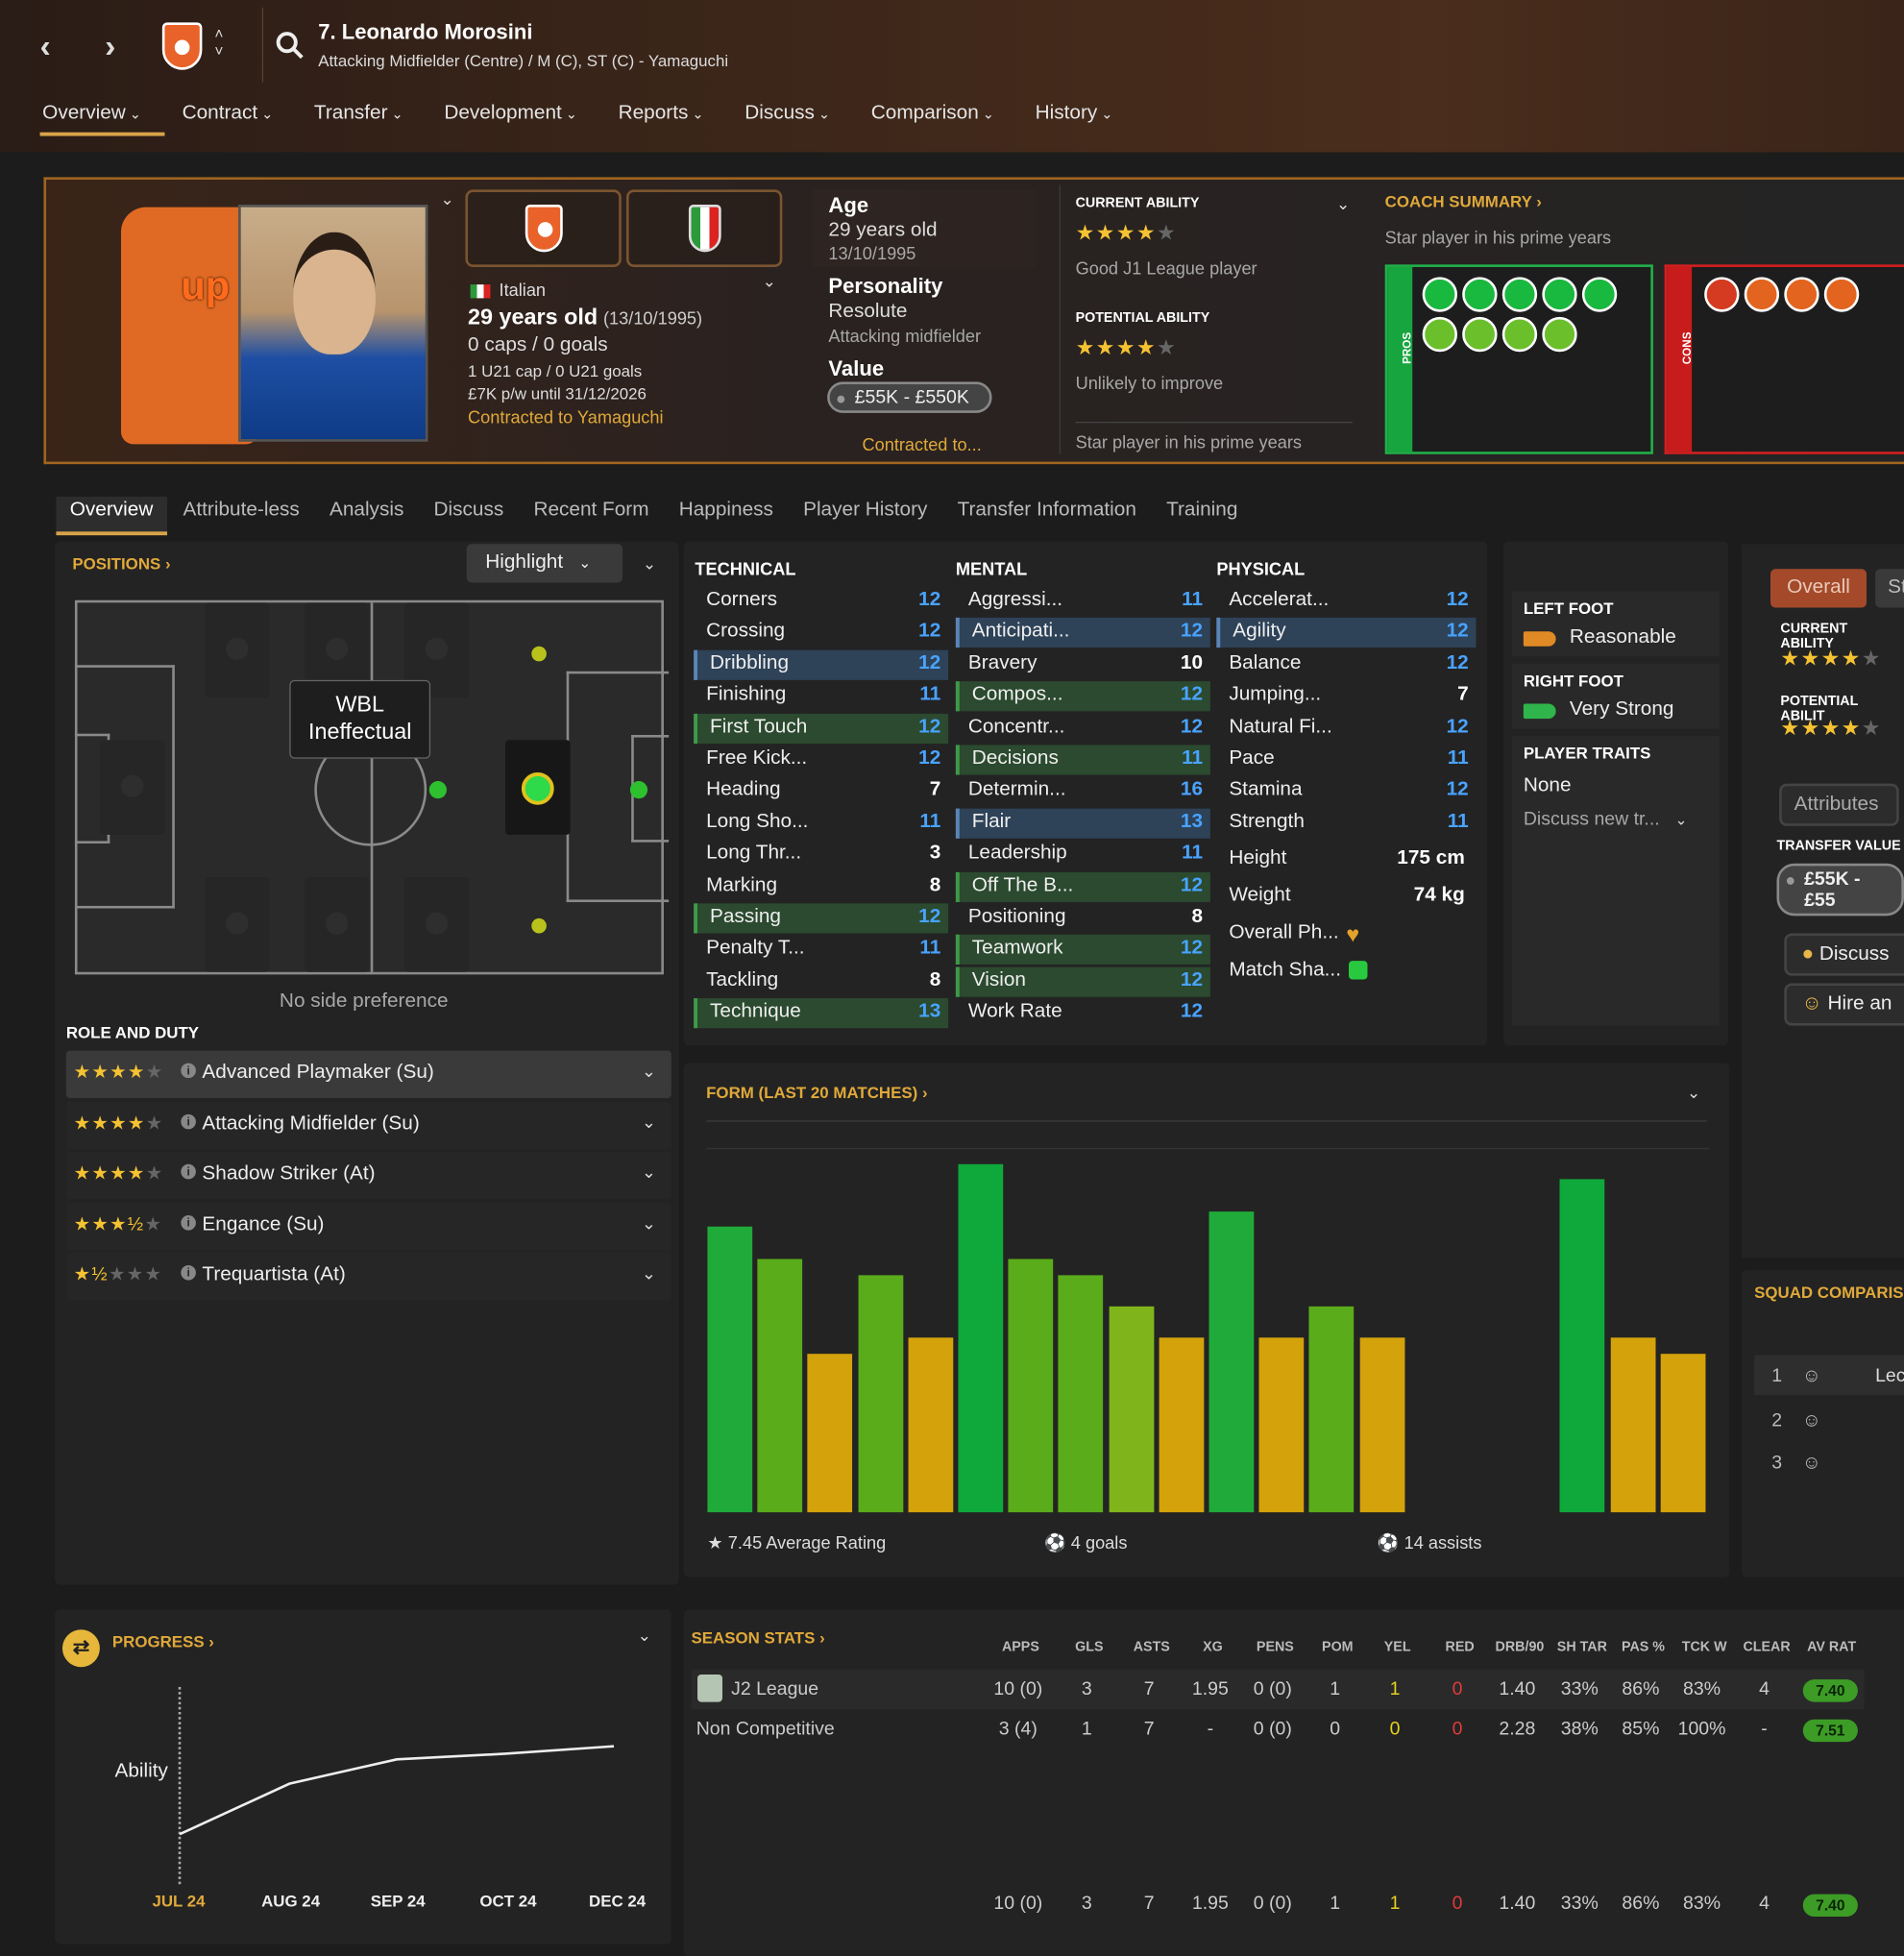 Image resolution: width=1904 pixels, height=1956 pixels. Describe the element at coordinates (1818, 588) in the screenshot. I see `overall-tab: Overall` at that location.